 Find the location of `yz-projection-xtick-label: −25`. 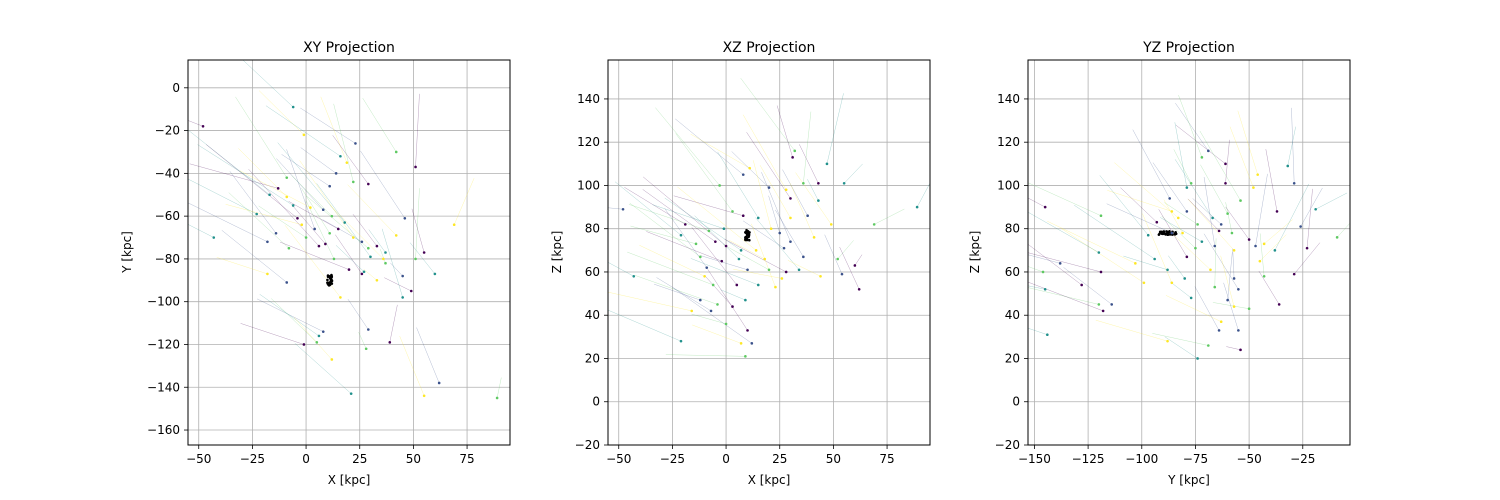

yz-projection-xtick-label: −25 is located at coordinates (1302, 459).